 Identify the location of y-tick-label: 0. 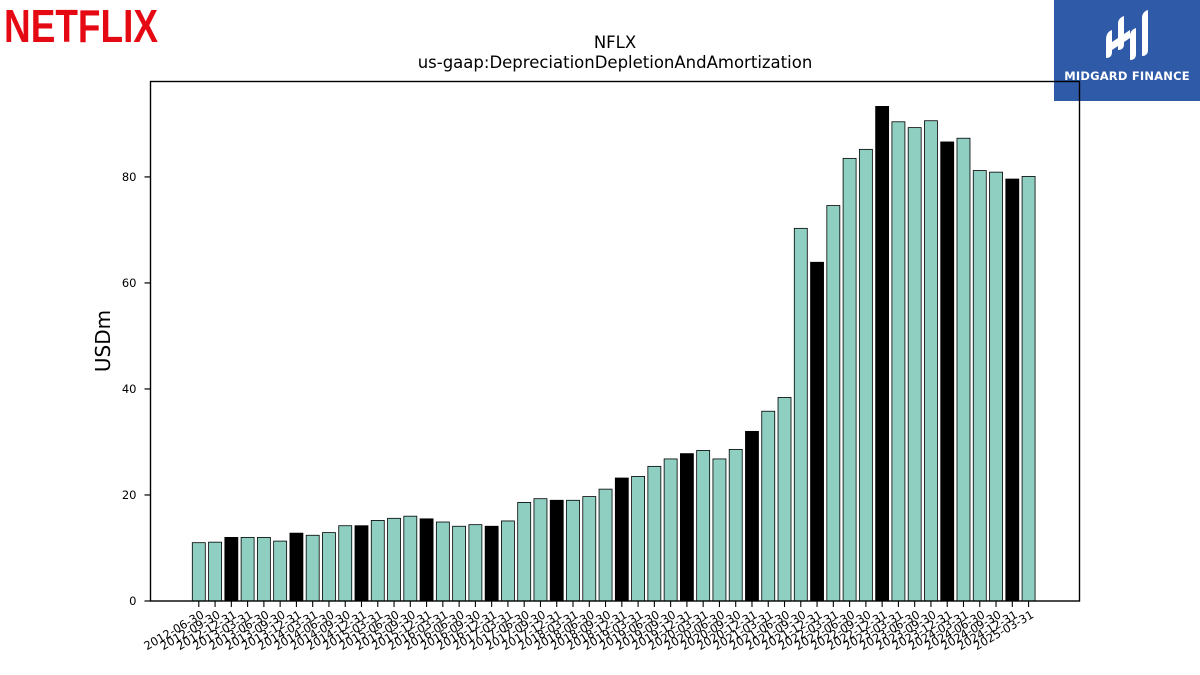
(132, 601).